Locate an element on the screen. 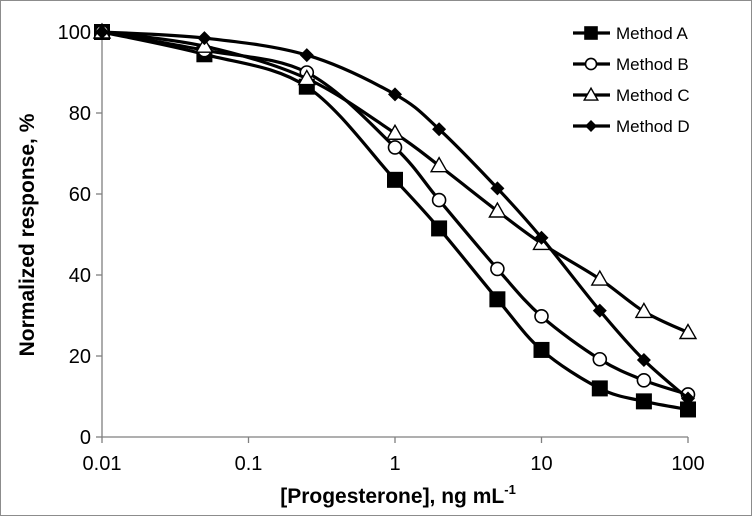  legend-item-method-c: Method C is located at coordinates (631, 95).